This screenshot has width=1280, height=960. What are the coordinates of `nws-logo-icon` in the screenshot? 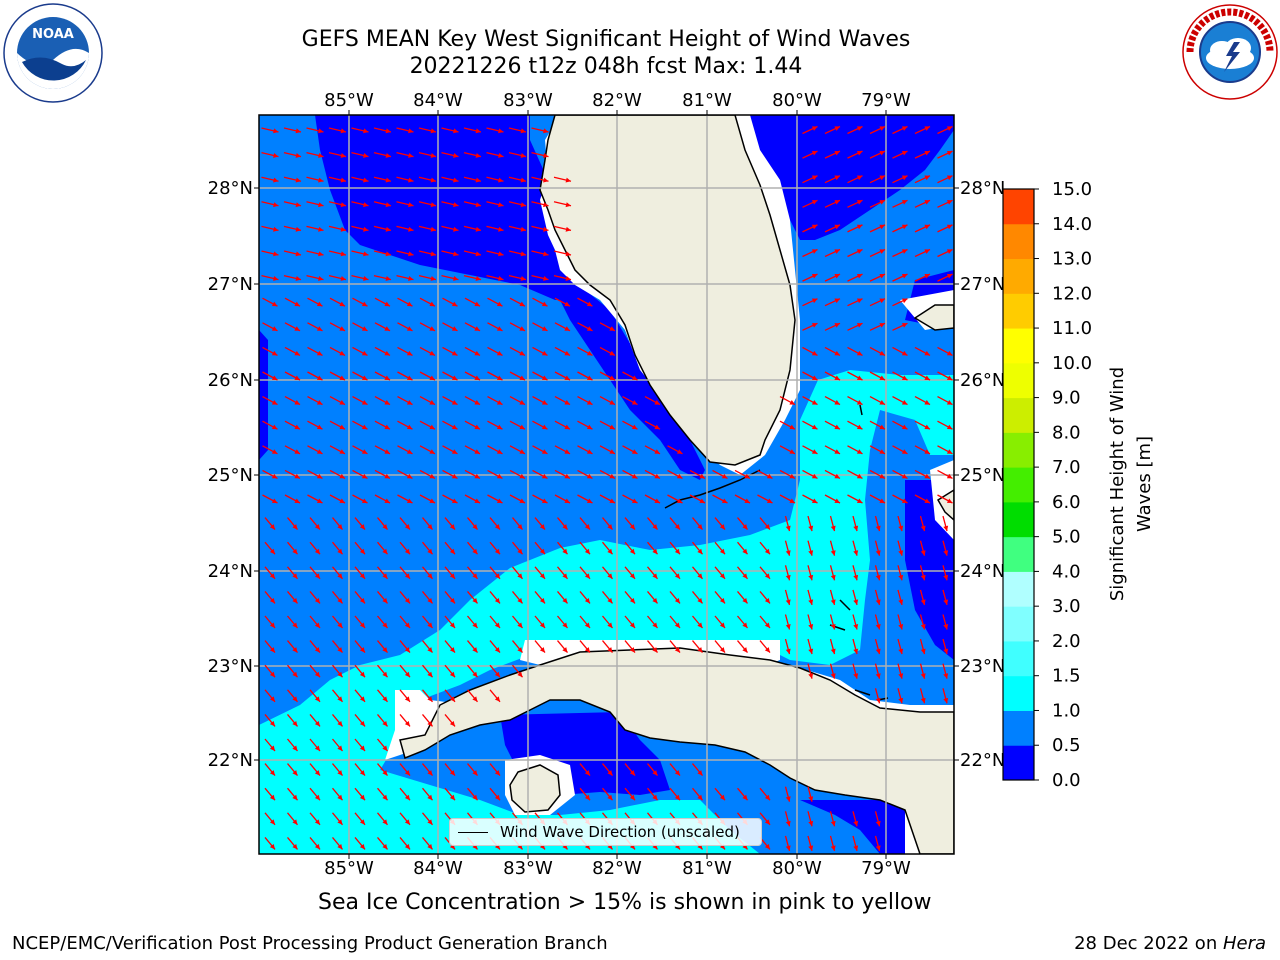 It's located at (1230, 52).